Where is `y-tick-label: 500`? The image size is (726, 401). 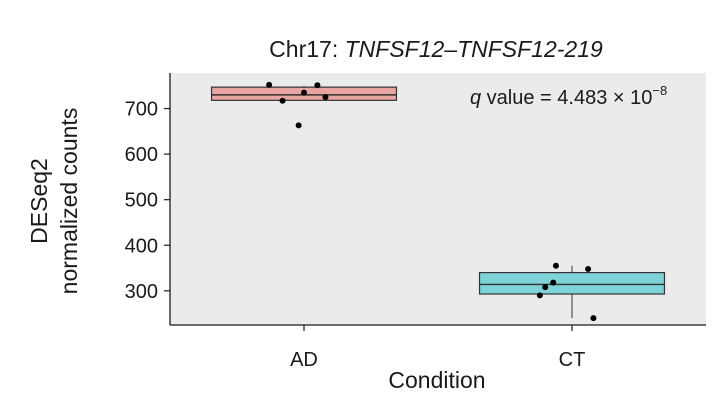 y-tick-label: 500 is located at coordinates (141, 201).